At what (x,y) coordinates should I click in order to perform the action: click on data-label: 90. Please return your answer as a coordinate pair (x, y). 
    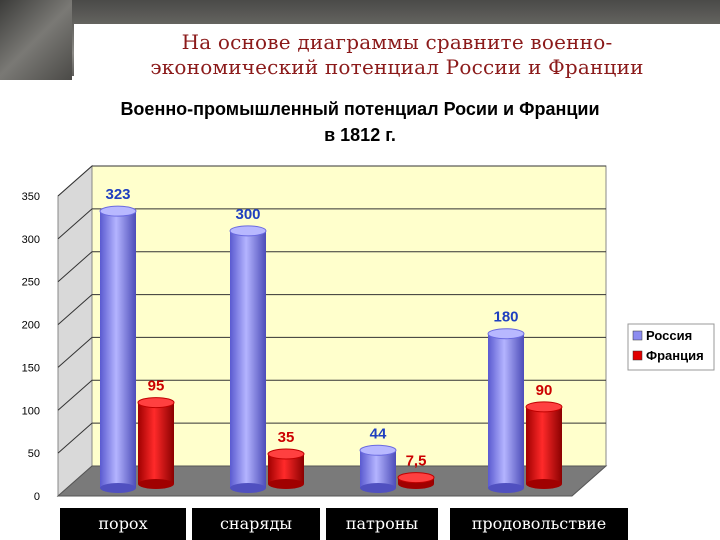
    Looking at the image, I should click on (544, 390).